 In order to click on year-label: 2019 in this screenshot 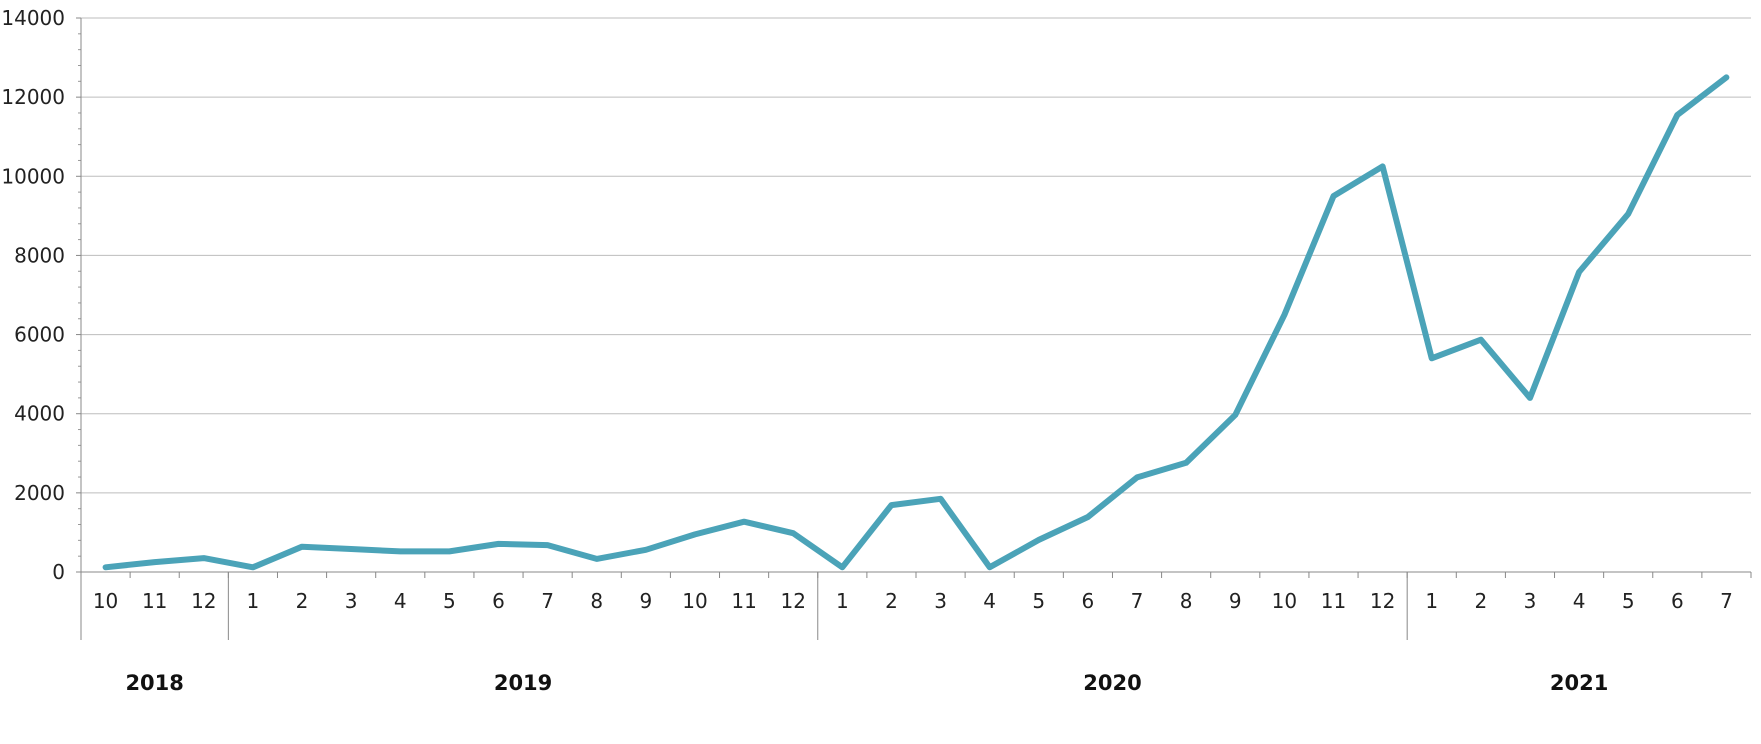, I will do `click(523, 683)`.